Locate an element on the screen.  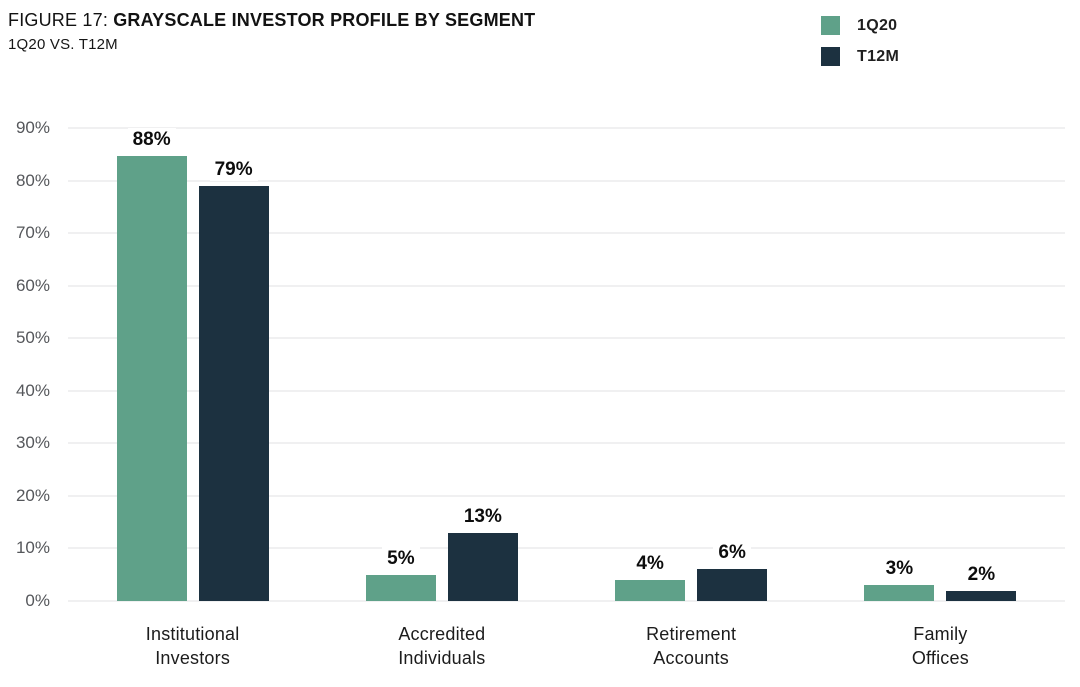
y-tick-label: 10% is located at coordinates (32, 548).